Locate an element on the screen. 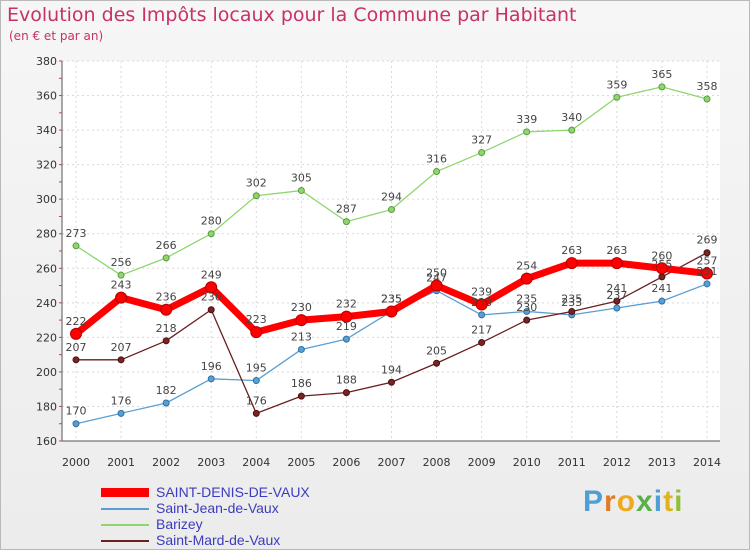  data-label: 222 is located at coordinates (76, 321).